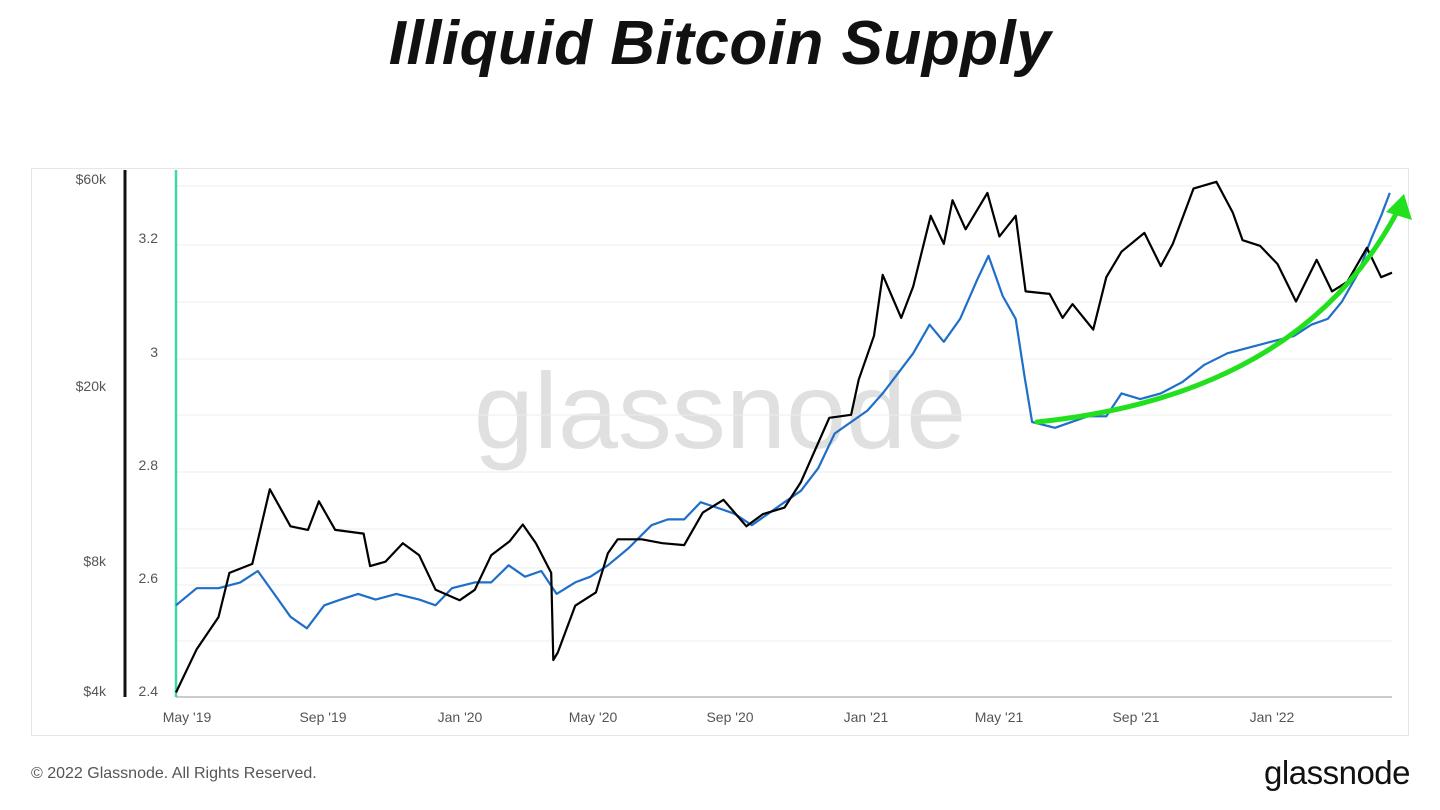  What do you see at coordinates (95, 691) in the screenshot?
I see `y-left-tick: $4k` at bounding box center [95, 691].